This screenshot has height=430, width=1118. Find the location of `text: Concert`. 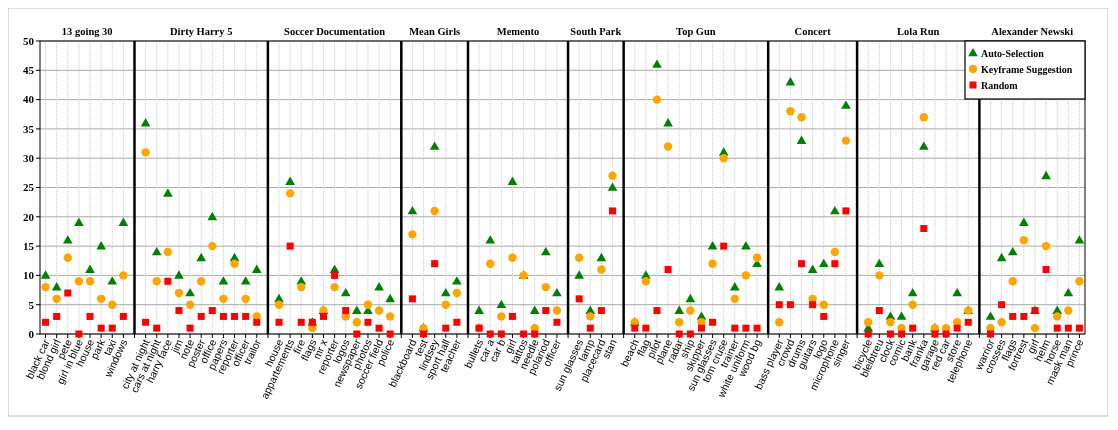

text: Concert is located at coordinates (813, 31).